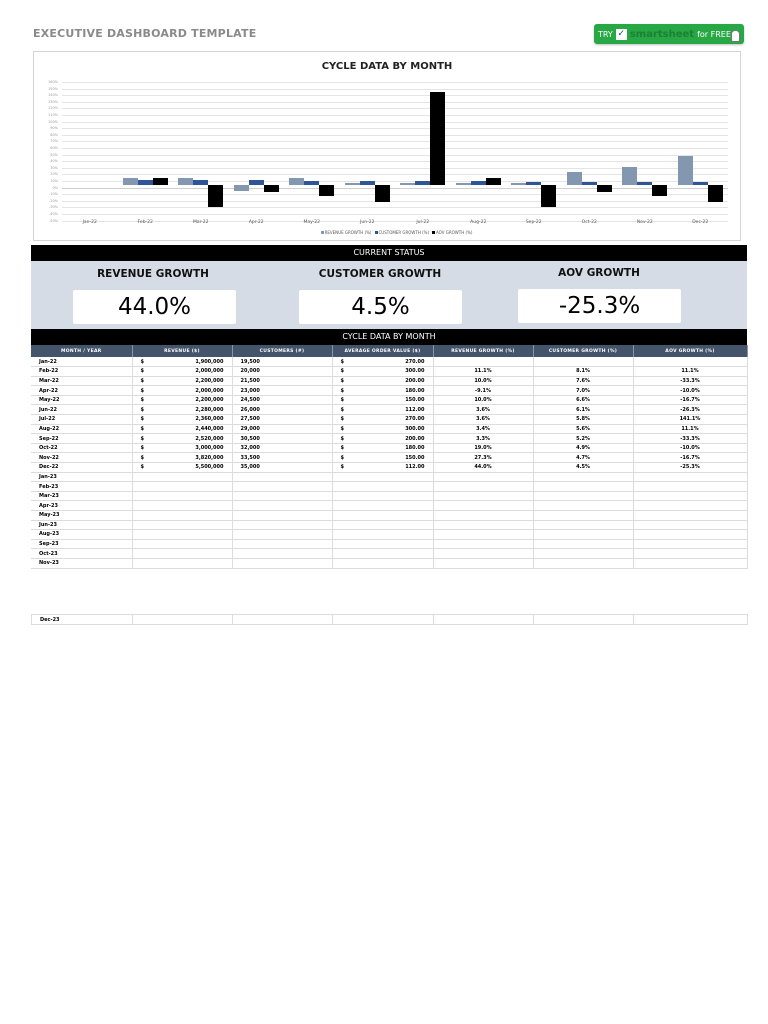 The height and width of the screenshot is (1024, 768). What do you see at coordinates (82, 371) in the screenshot?
I see `cell-month: Feb-22` at bounding box center [82, 371].